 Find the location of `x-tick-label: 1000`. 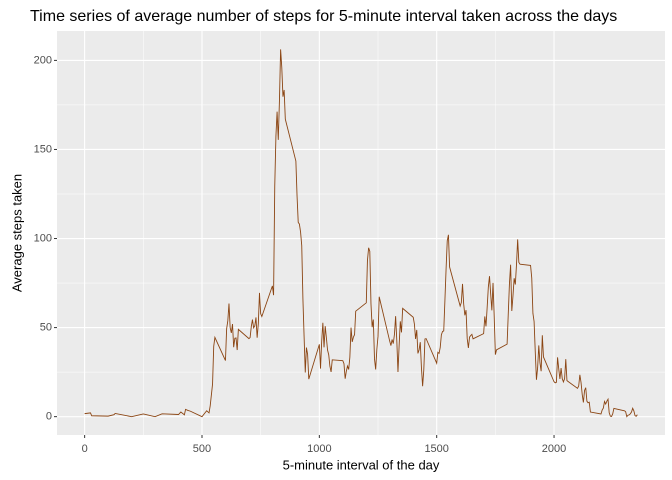

x-tick-label: 1000 is located at coordinates (319, 449).